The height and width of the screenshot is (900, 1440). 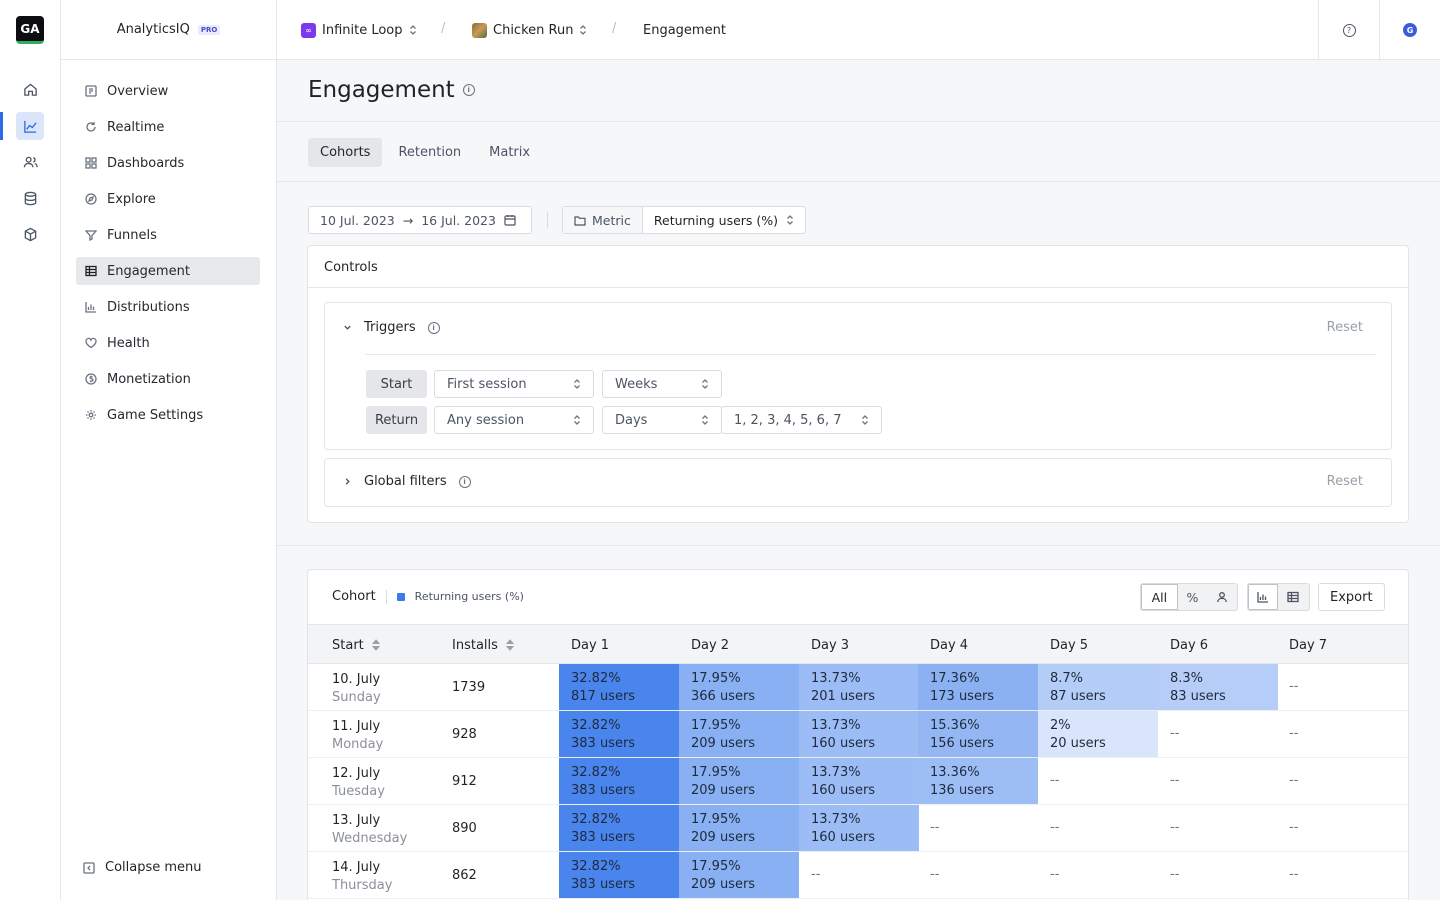 I want to click on account-button: G, so click(x=1409, y=30).